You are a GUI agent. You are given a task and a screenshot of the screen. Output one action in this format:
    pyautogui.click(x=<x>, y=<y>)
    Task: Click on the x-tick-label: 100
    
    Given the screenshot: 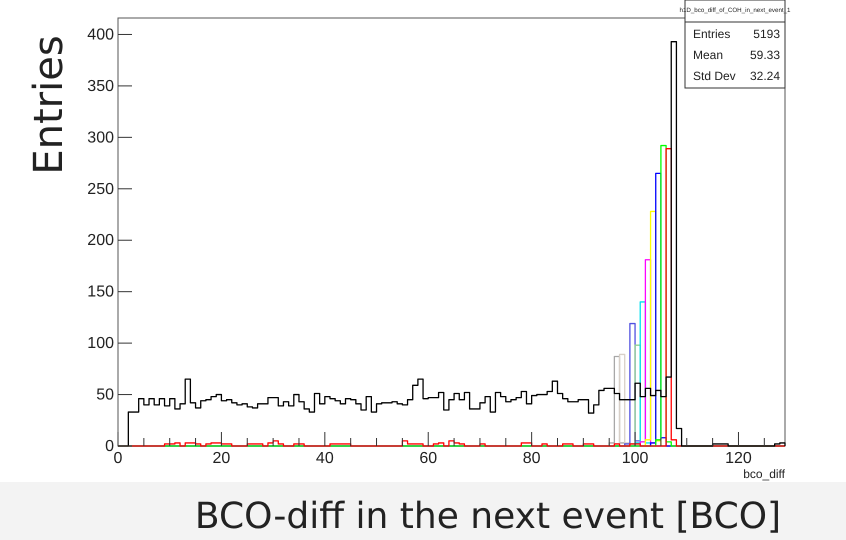 What is the action you would take?
    pyautogui.click(x=635, y=458)
    